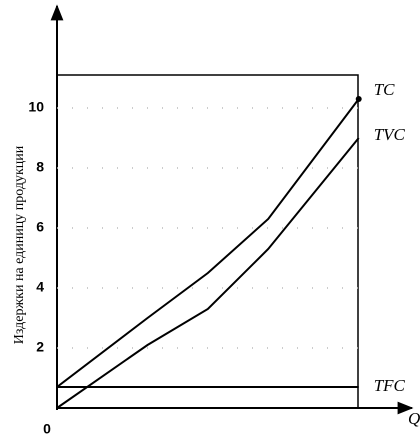 This screenshot has width=420, height=439. Describe the element at coordinates (384, 89) in the screenshot. I see `series-label: TC` at that location.